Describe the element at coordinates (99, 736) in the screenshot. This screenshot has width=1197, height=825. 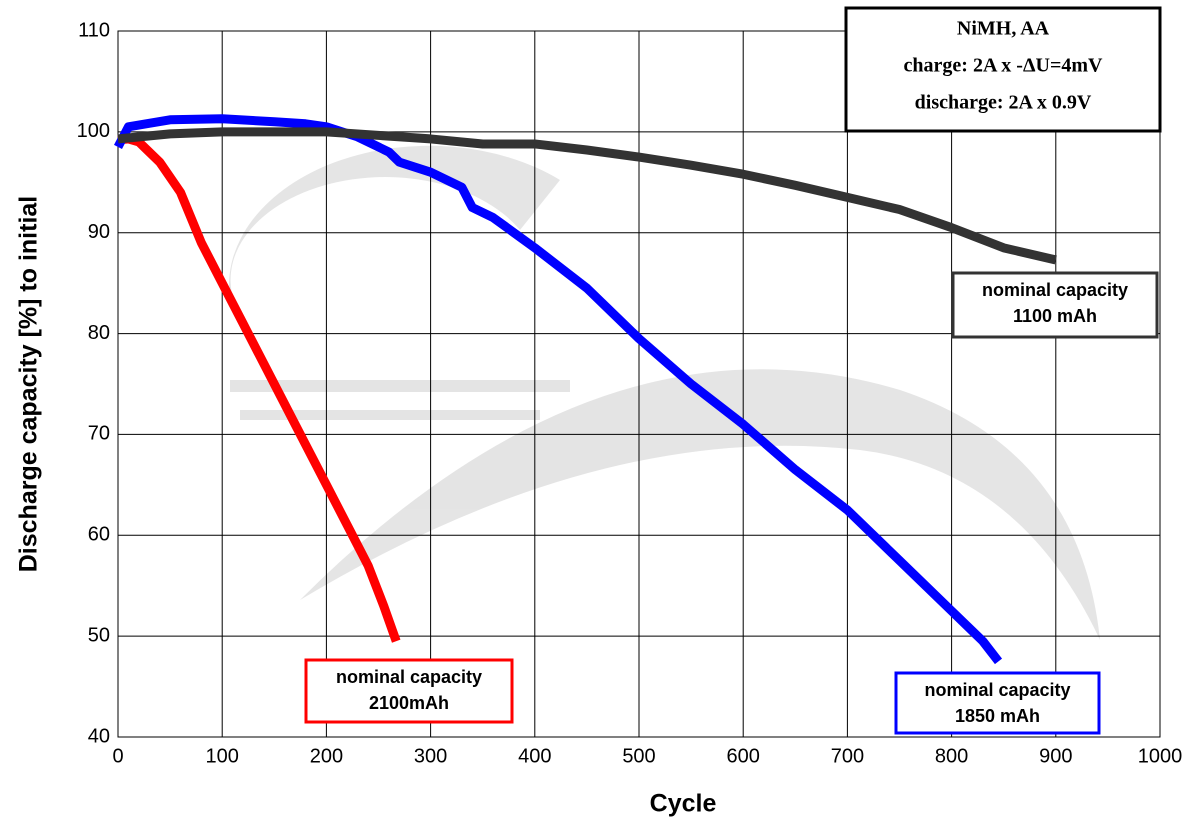
I see `y-tick-label: 40` at that location.